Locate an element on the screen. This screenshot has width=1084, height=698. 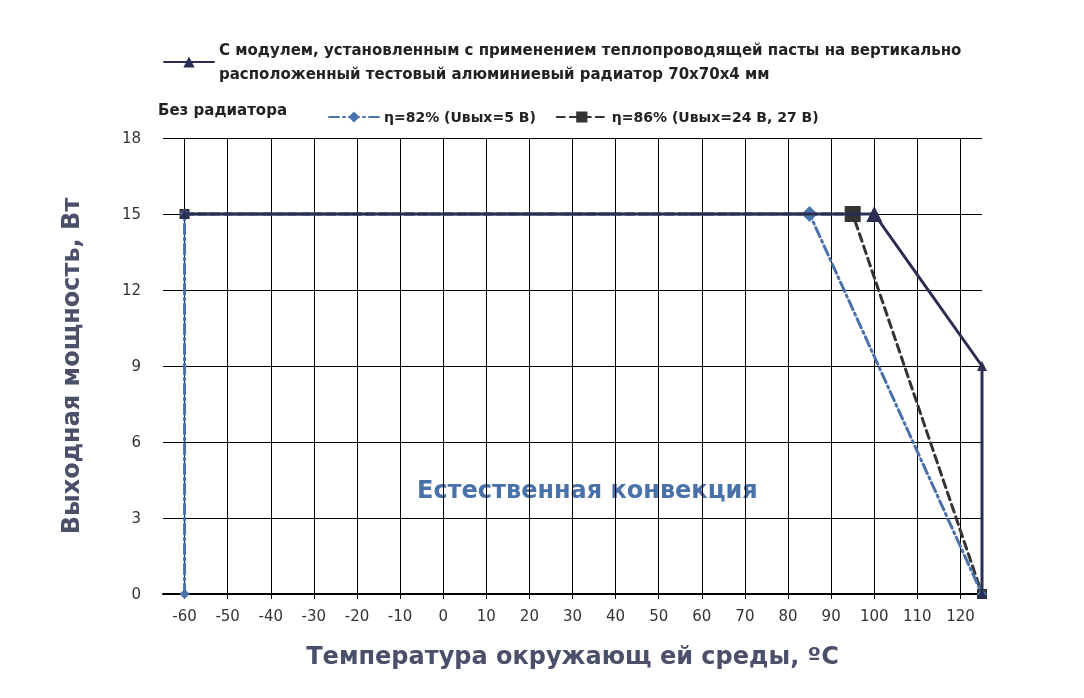
legend-label: С модулем, установленным с применением теплопроводящей пасты на вертикально расположенный тестовый алюминиевый радиатор 70x70x4 мм is located at coordinates (590, 62).